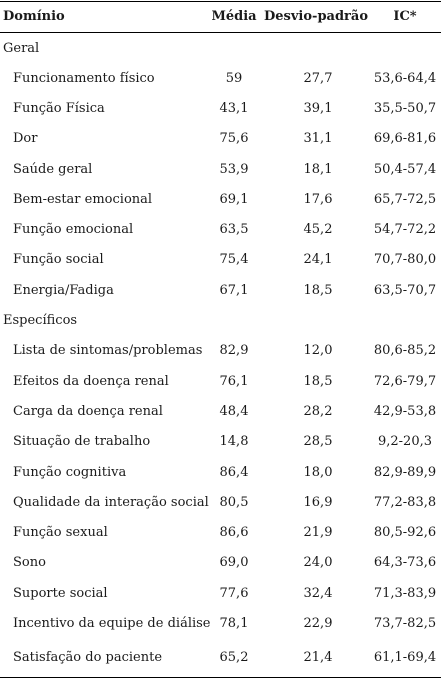  I want to click on row-label: Função social, so click(58, 259).